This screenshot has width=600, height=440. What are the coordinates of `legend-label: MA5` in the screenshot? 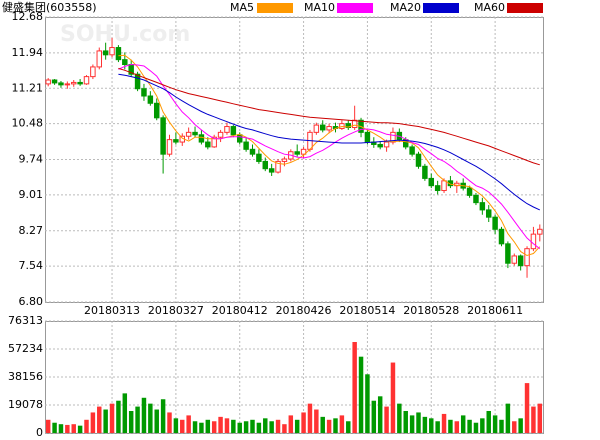 It's located at (242, 7).